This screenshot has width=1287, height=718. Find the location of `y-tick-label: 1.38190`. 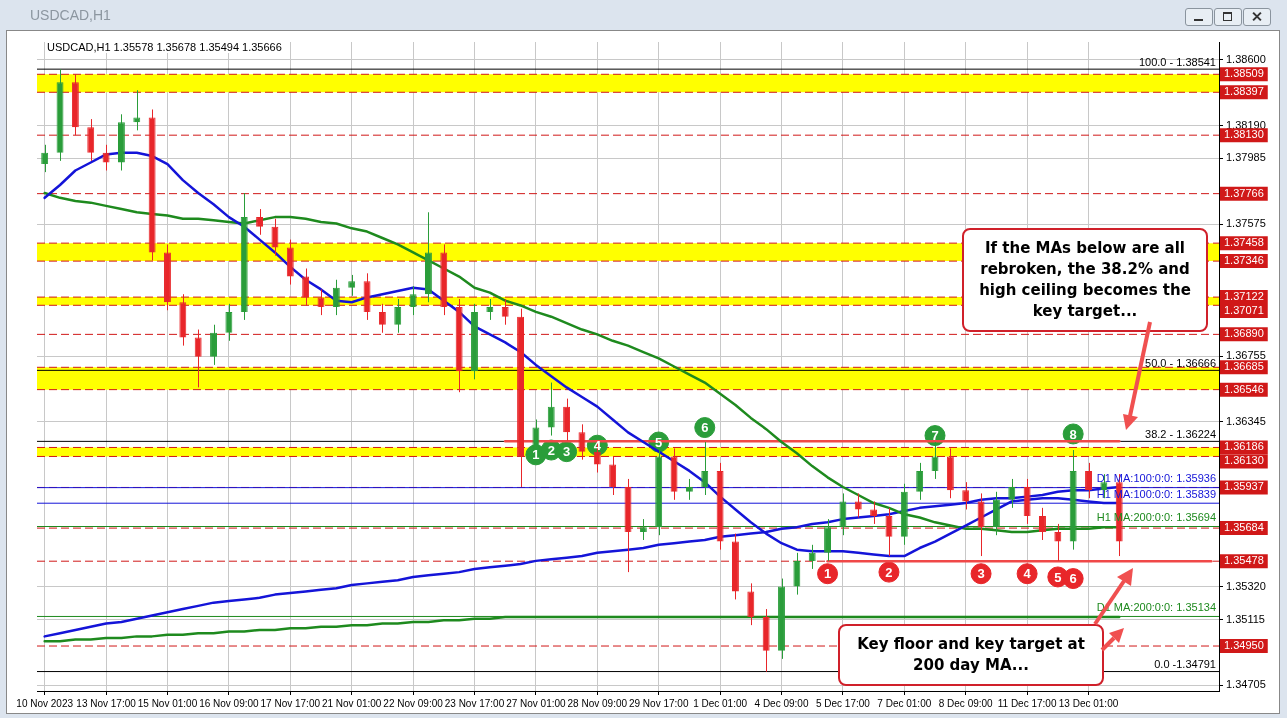

y-tick-label: 1.38190 is located at coordinates (1246, 124).